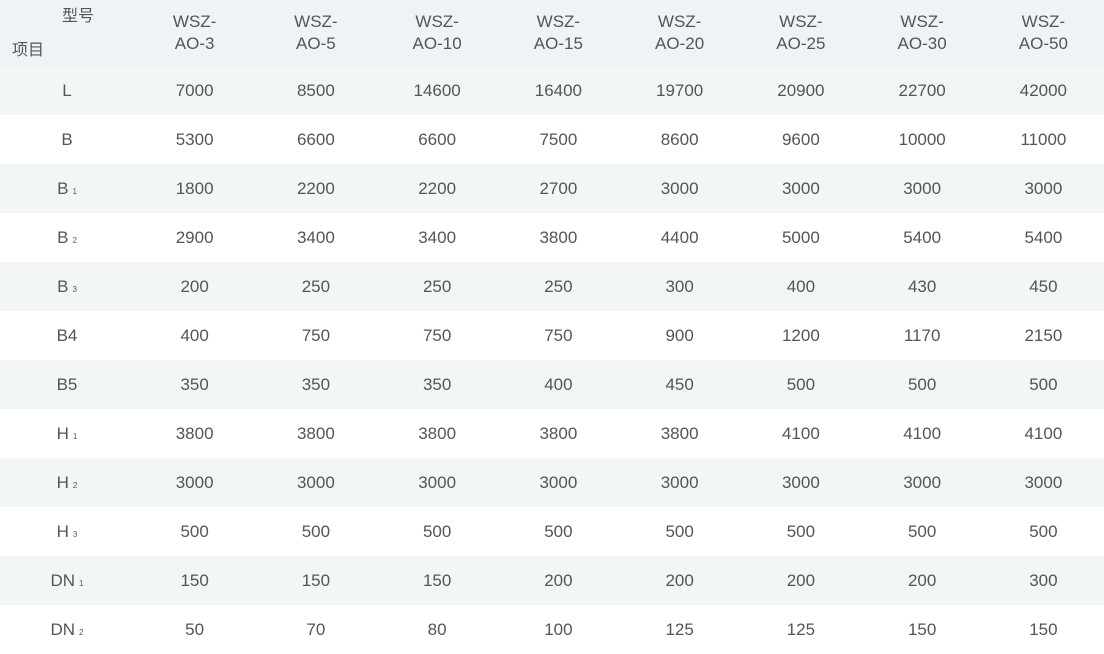 This screenshot has width=1104, height=654. I want to click on value-cell: 5000, so click(800, 237).